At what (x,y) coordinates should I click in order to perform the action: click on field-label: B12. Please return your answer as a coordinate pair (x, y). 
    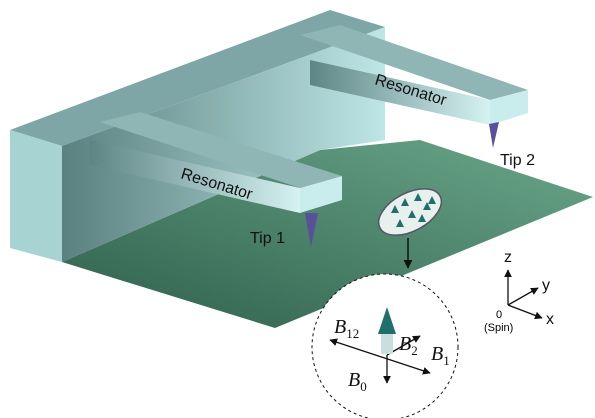
    Looking at the image, I should click on (346, 328).